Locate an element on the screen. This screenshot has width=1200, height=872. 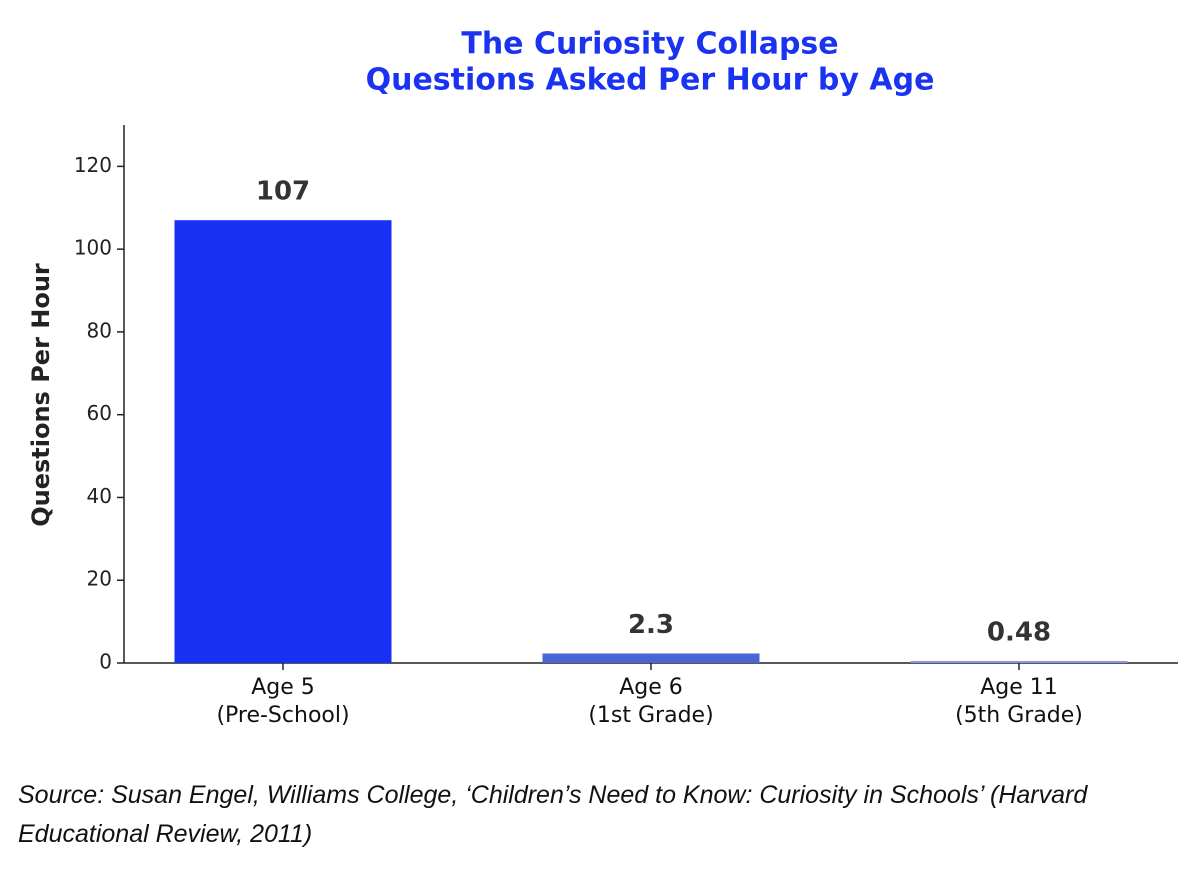
y-tick-label: 100 is located at coordinates (93, 248).